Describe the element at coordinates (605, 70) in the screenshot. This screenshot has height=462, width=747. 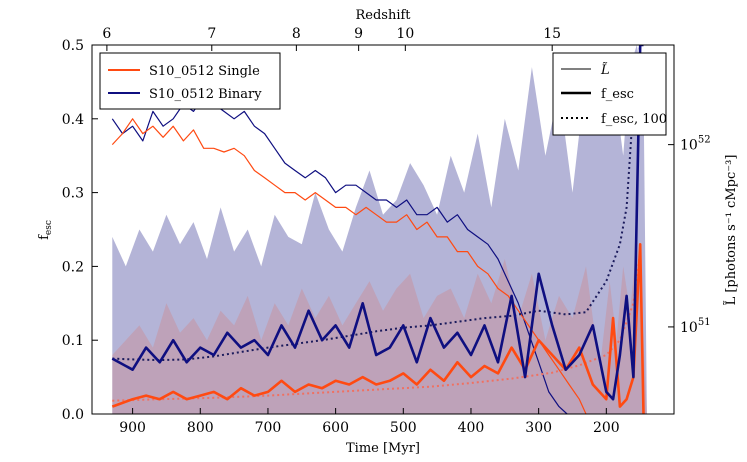
I see `legend-label-luminosity: L̃` at that location.